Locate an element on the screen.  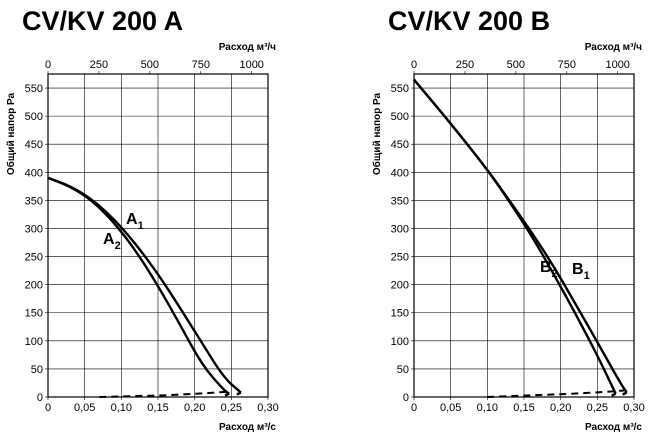
series-end-a1 is located at coordinates (239, 393).